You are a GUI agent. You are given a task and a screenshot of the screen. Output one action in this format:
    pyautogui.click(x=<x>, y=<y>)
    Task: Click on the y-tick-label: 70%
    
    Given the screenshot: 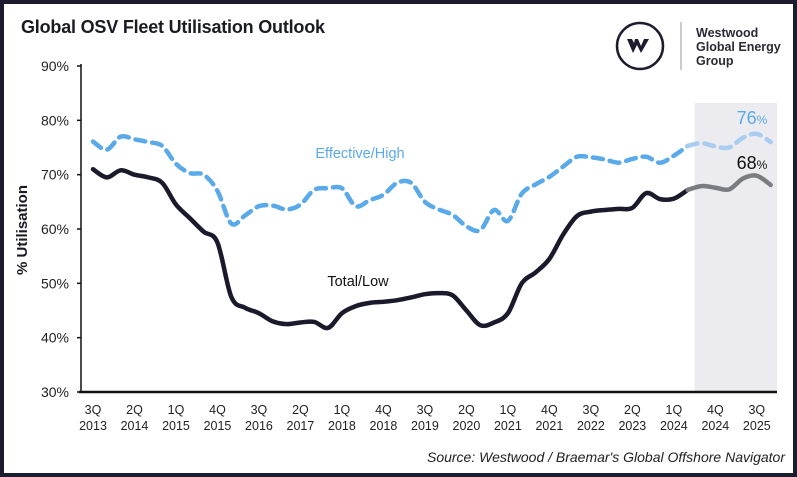 What is the action you would take?
    pyautogui.click(x=55, y=175)
    